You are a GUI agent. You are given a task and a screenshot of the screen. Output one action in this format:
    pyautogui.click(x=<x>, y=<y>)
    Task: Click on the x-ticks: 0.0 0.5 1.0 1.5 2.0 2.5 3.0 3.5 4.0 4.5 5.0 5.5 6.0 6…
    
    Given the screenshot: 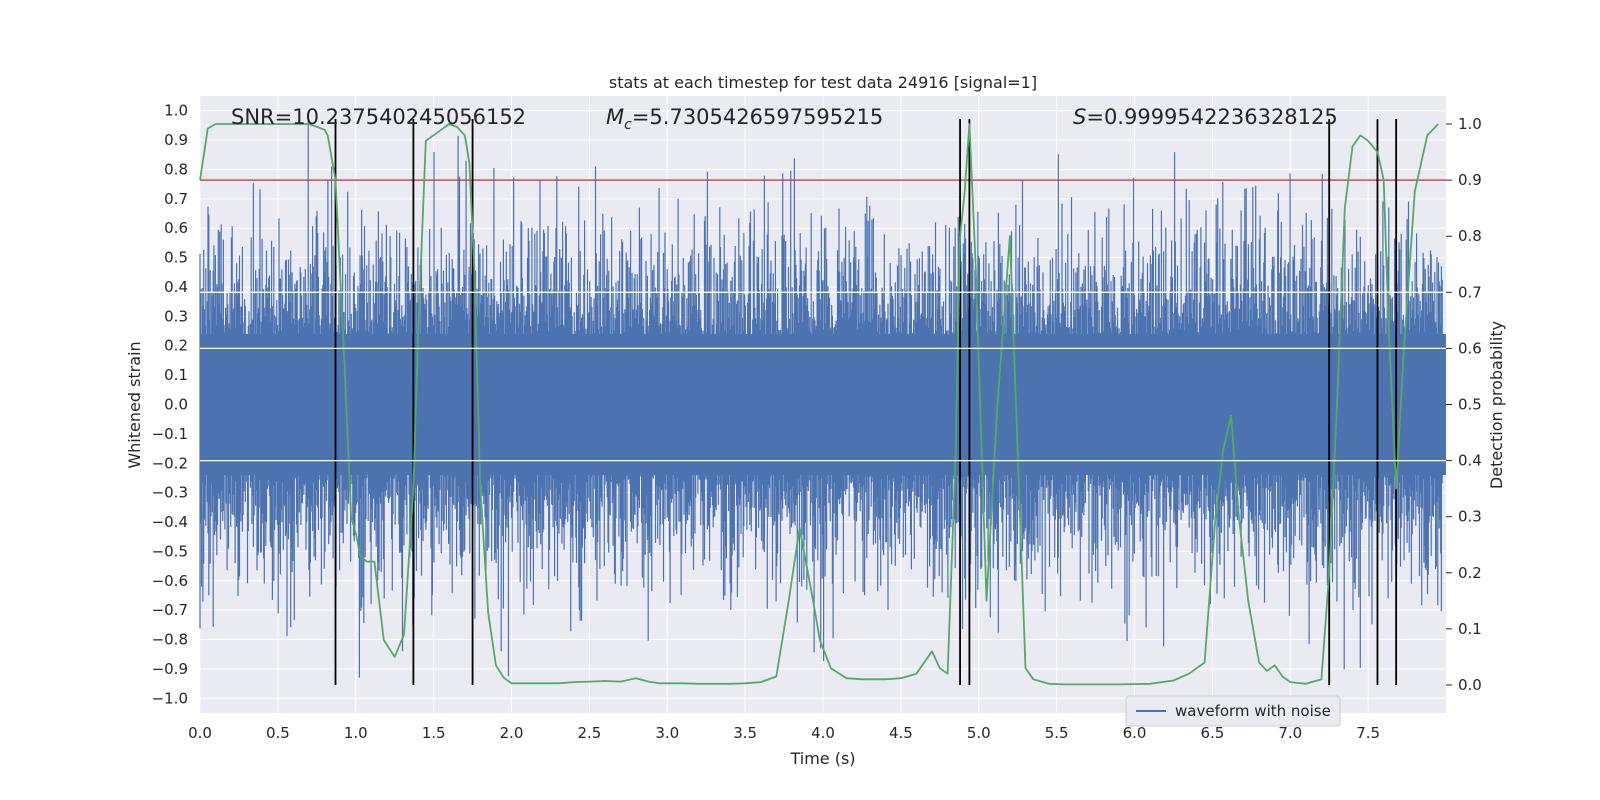 What is the action you would take?
    pyautogui.click(x=784, y=733)
    